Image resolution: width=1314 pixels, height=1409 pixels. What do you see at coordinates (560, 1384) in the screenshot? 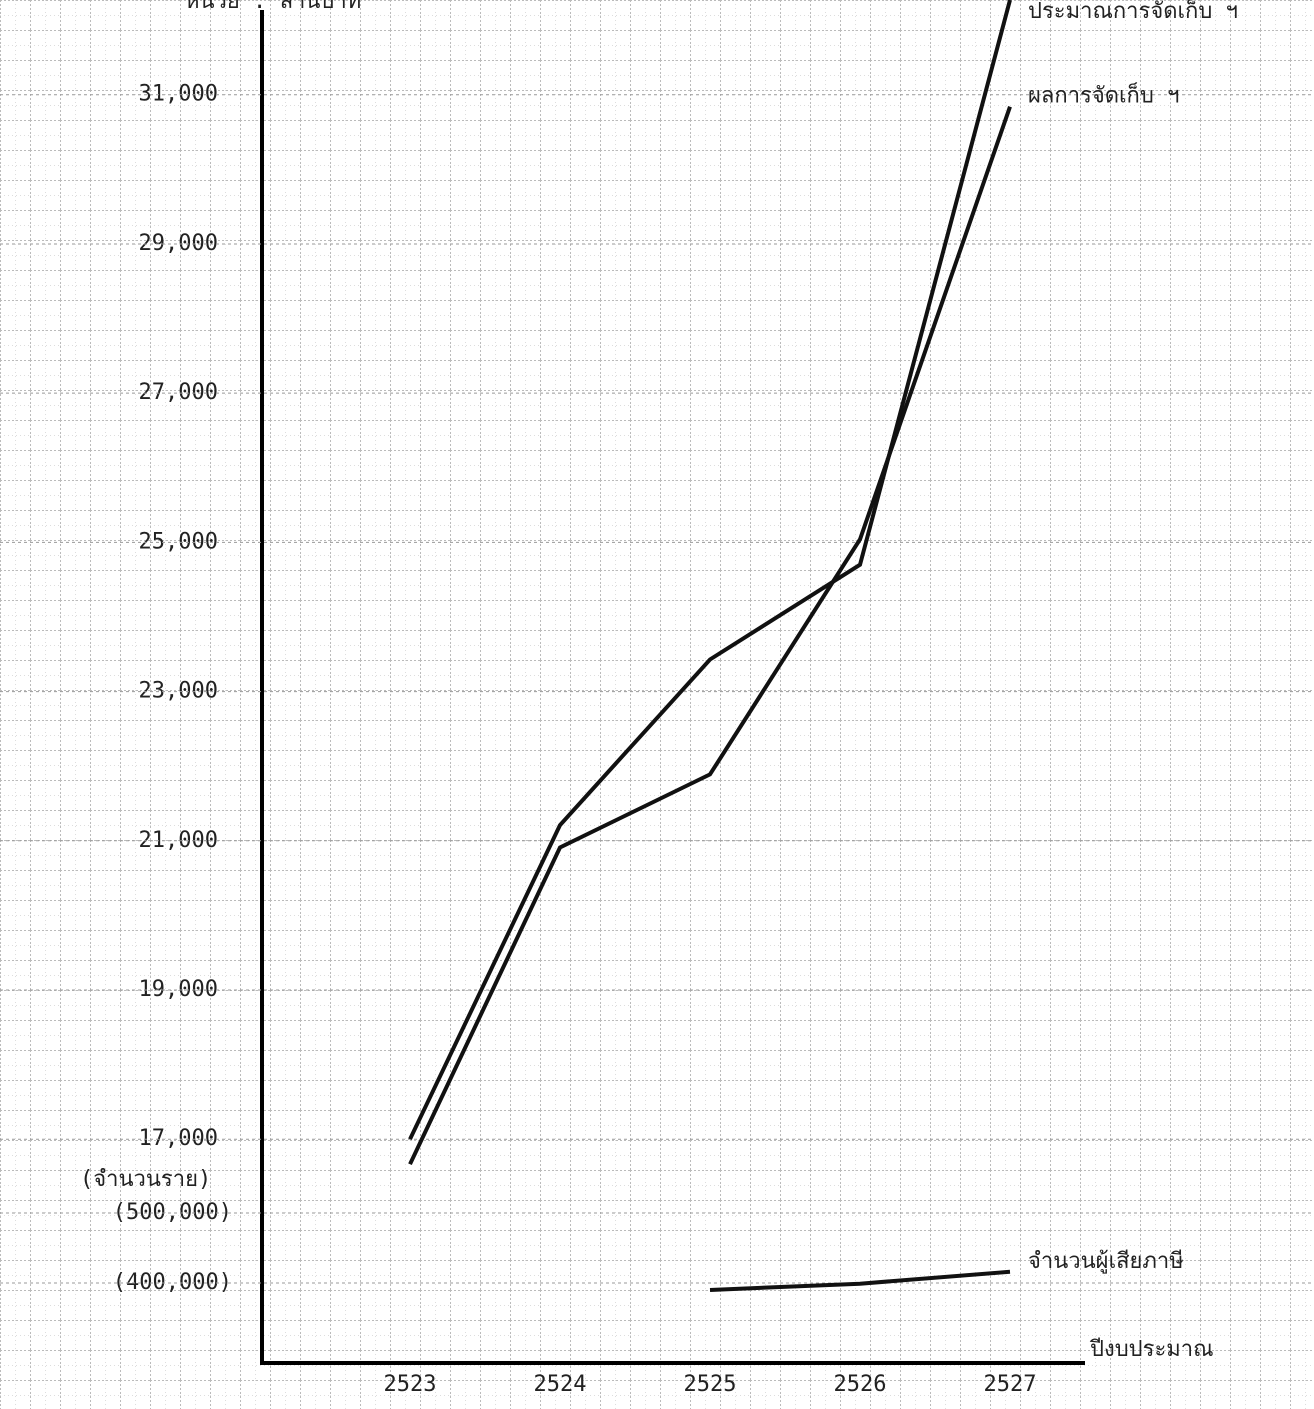
I see `x-tick-label: 2524` at bounding box center [560, 1384].